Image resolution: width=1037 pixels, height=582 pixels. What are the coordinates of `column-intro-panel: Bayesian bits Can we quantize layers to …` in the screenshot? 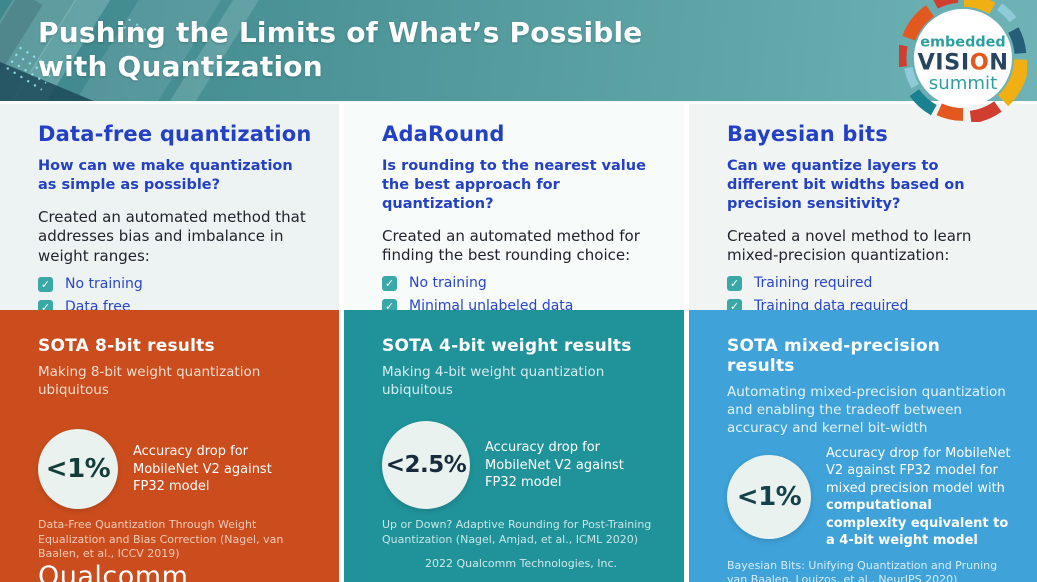 It's located at (863, 228).